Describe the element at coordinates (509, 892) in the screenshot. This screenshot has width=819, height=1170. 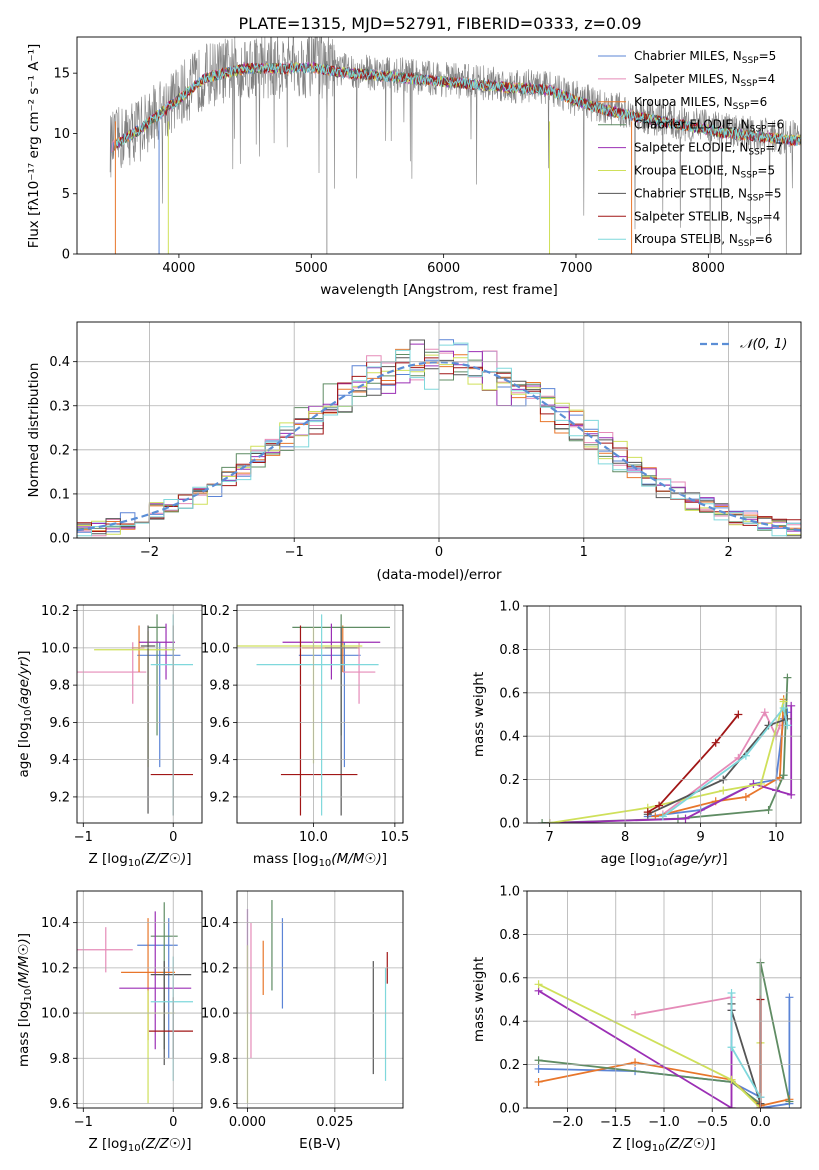
I see `y-tick-label: 1.0` at that location.